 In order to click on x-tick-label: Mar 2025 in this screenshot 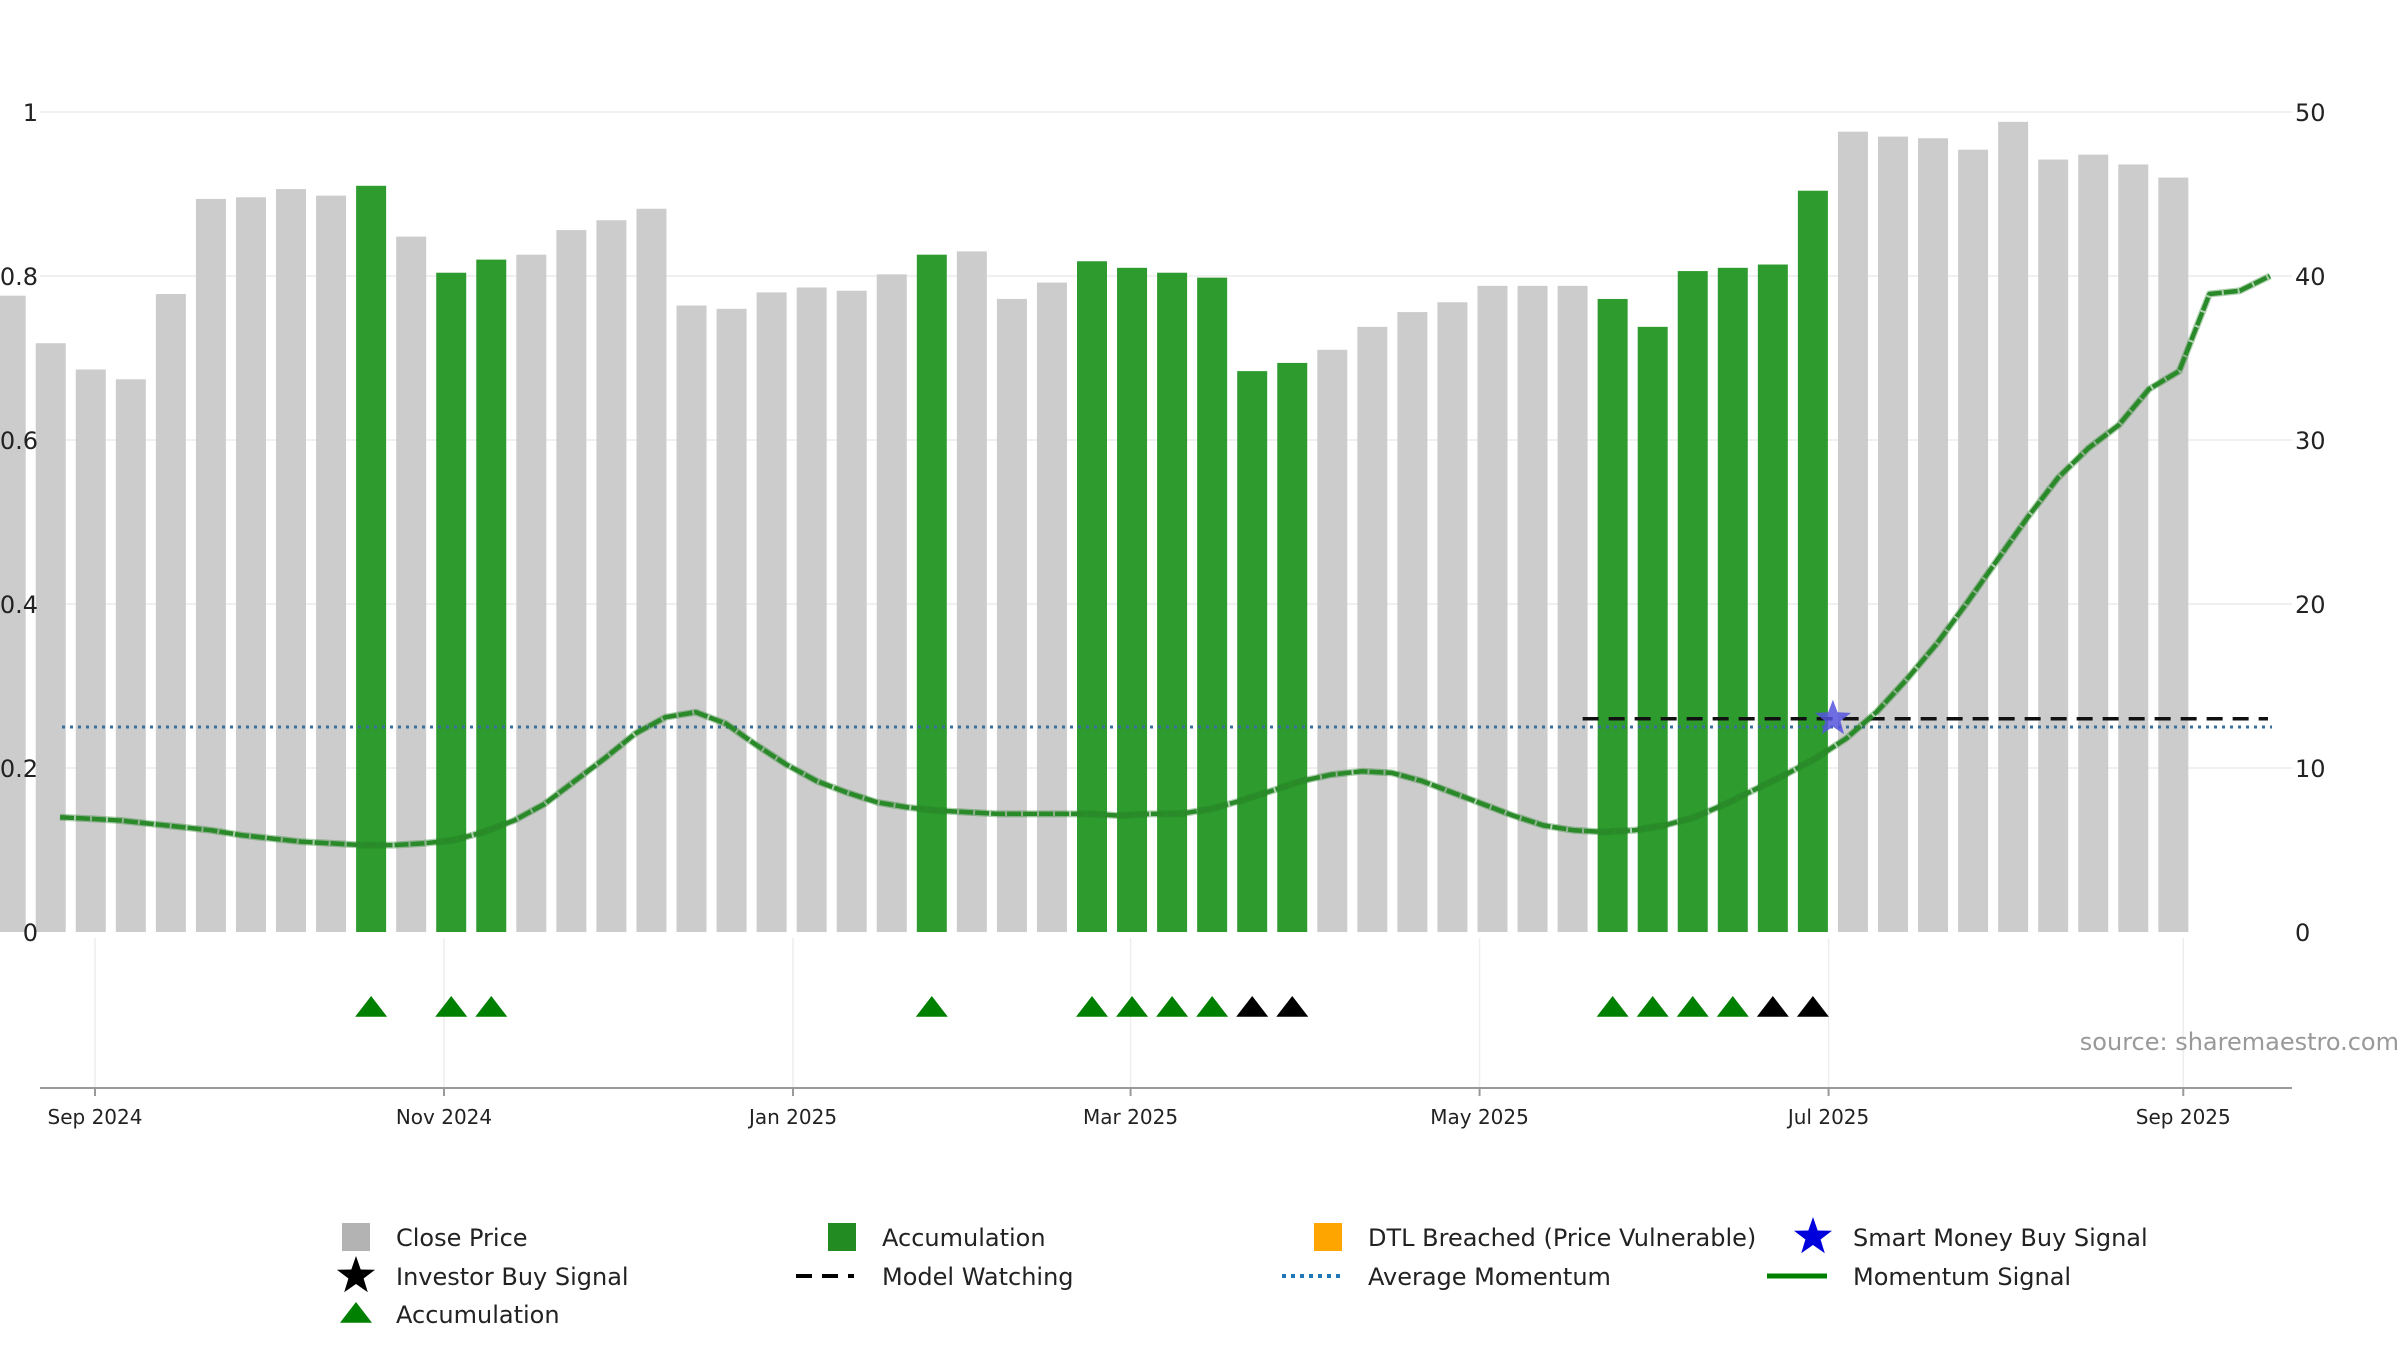, I will do `click(1130, 1117)`.